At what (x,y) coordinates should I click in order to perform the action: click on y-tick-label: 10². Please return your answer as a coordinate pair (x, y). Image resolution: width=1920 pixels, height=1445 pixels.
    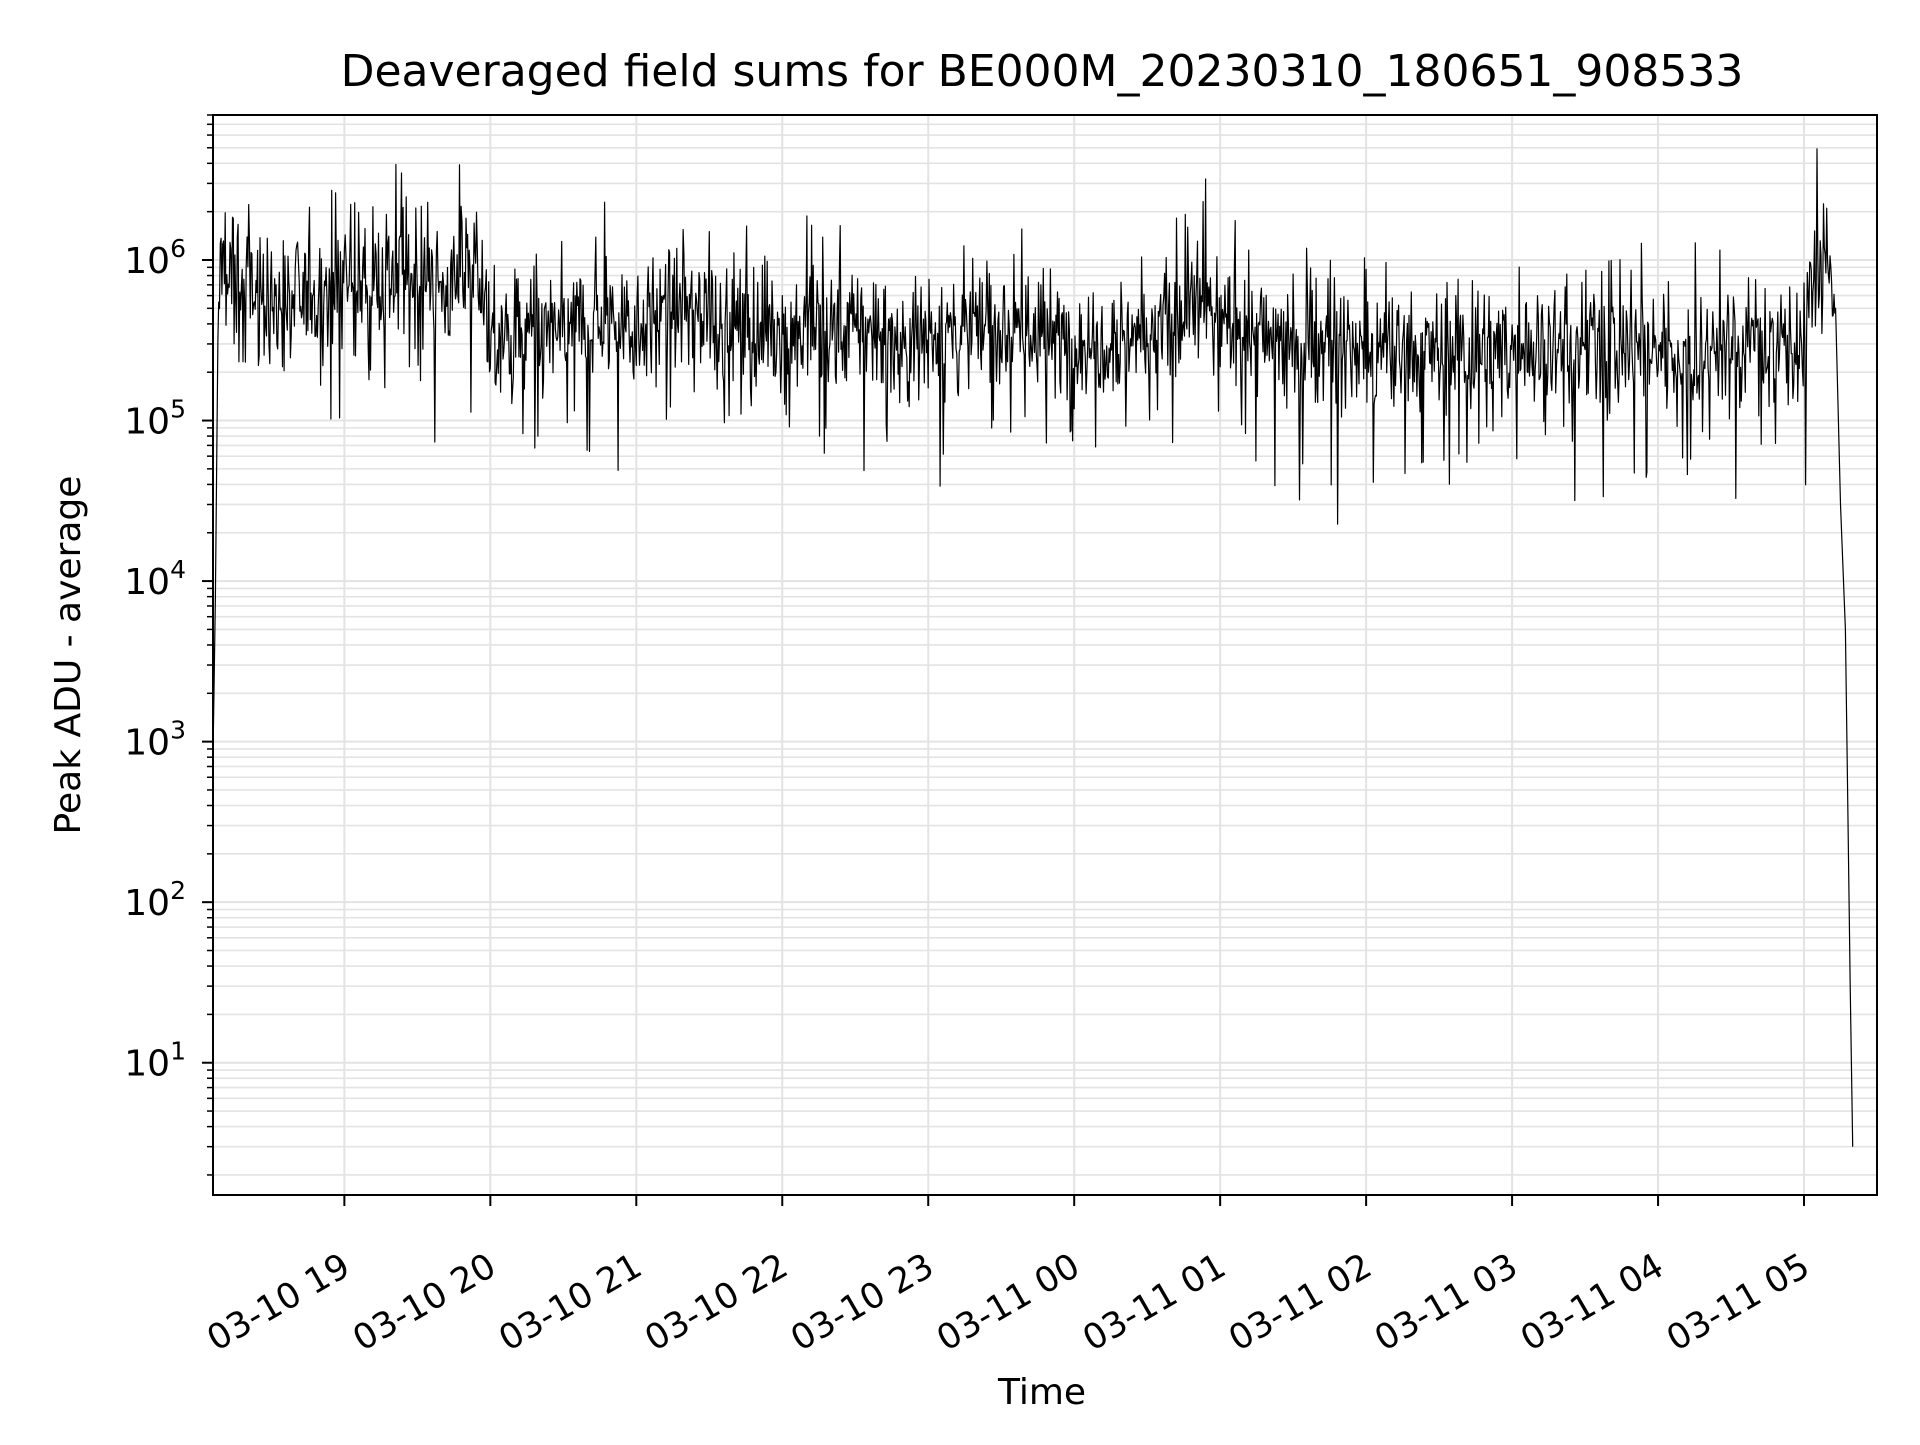
    Looking at the image, I should click on (155, 900).